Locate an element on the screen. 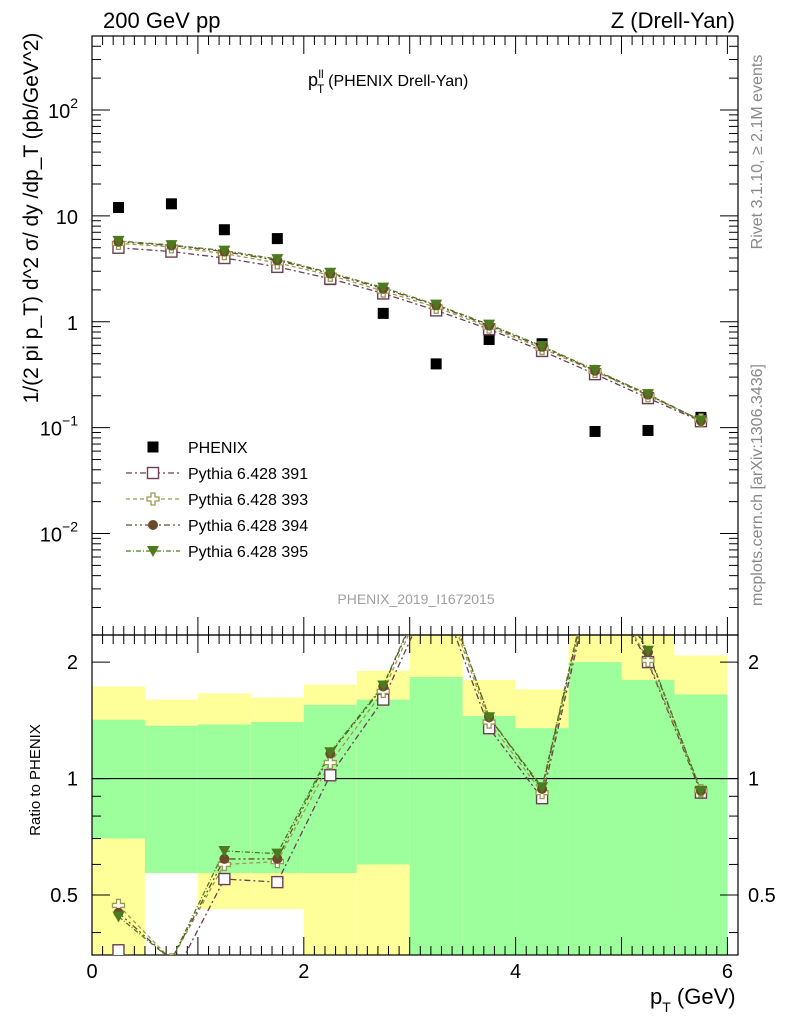 This screenshot has width=786, height=1024. ratio-xtick-label: 2 is located at coordinates (303, 972).